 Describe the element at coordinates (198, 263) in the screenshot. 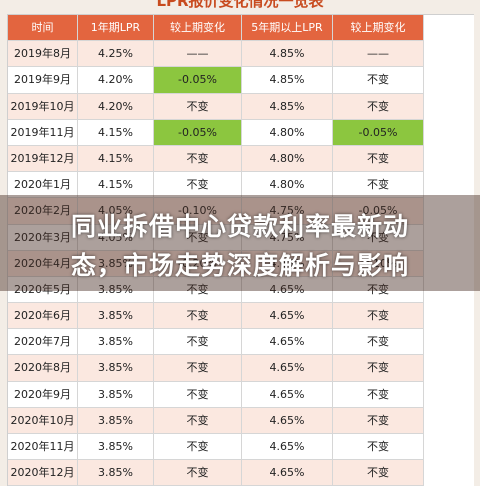

I see `cell-1y-change: -0.20%` at that location.